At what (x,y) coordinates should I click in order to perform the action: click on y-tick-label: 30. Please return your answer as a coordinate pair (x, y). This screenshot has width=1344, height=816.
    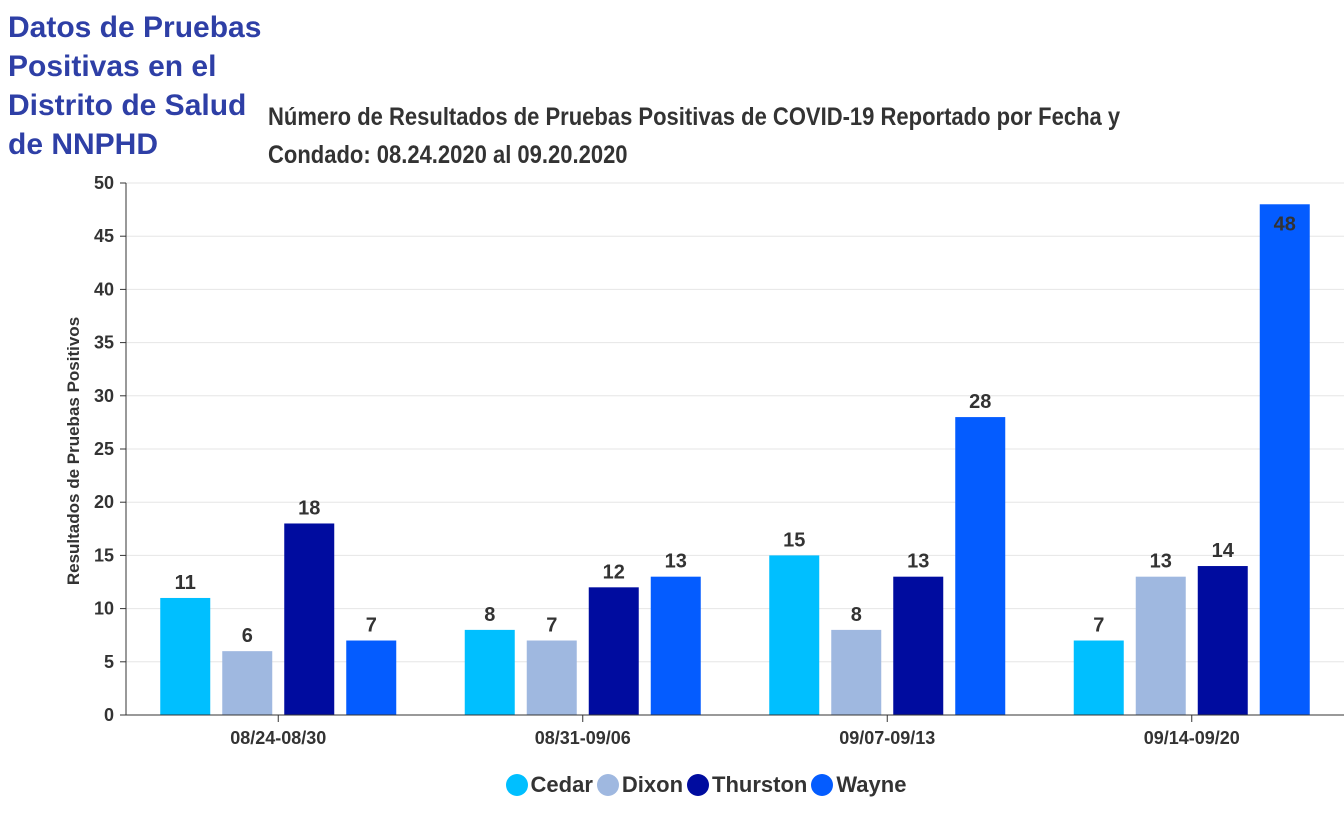
    Looking at the image, I should click on (104, 396).